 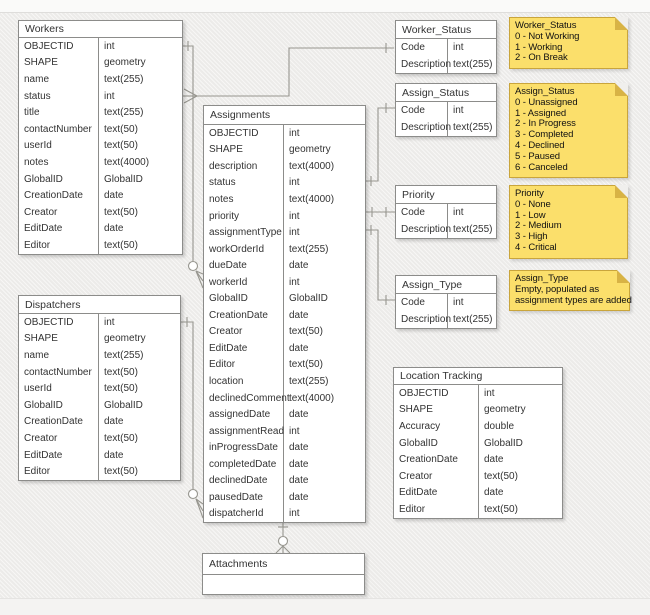 I want to click on field-name: status, so click(x=59, y=96).